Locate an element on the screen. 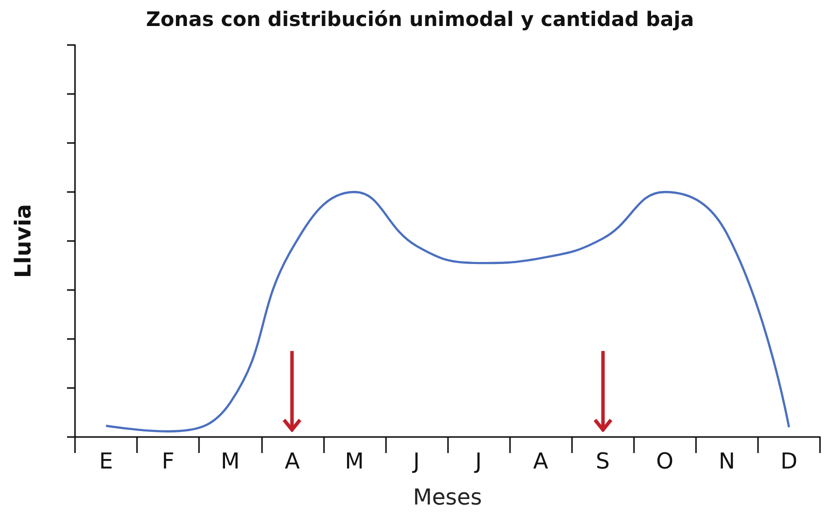 This screenshot has width=840, height=519. y-axis-title: Lluvia is located at coordinates (24, 241).